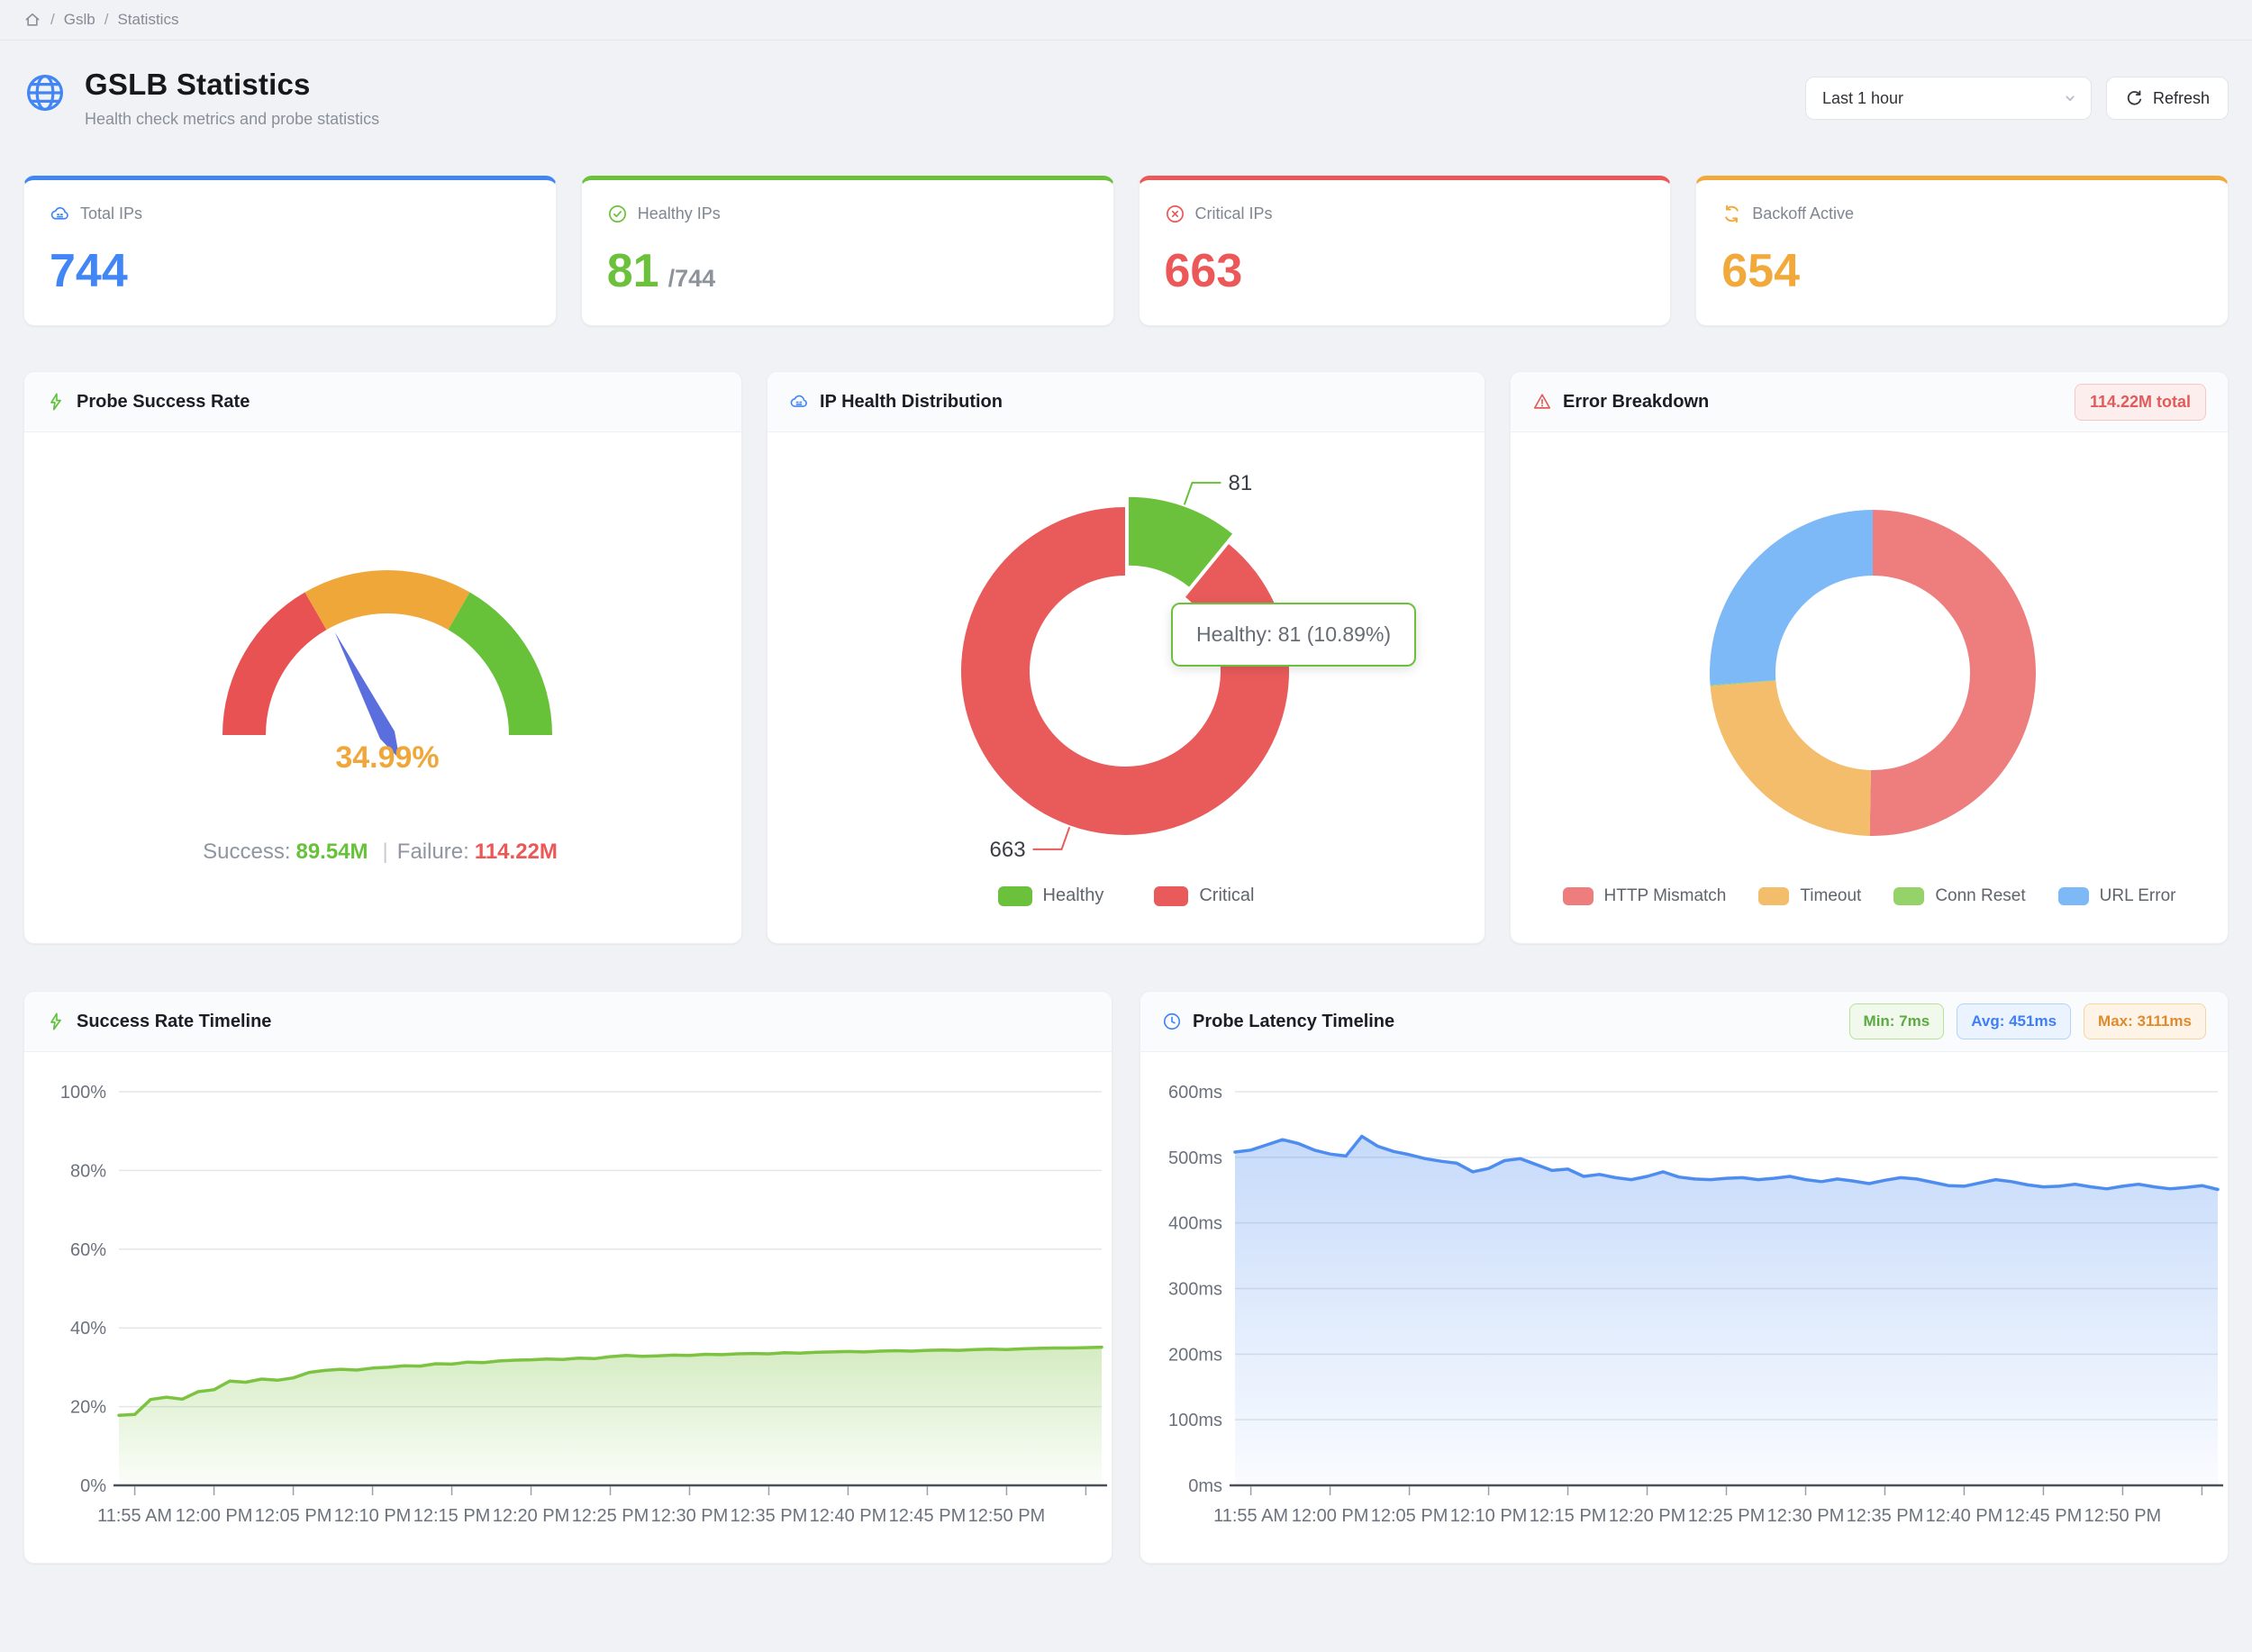 This screenshot has width=2252, height=1652. I want to click on refresh-circle-icon, so click(1731, 214).